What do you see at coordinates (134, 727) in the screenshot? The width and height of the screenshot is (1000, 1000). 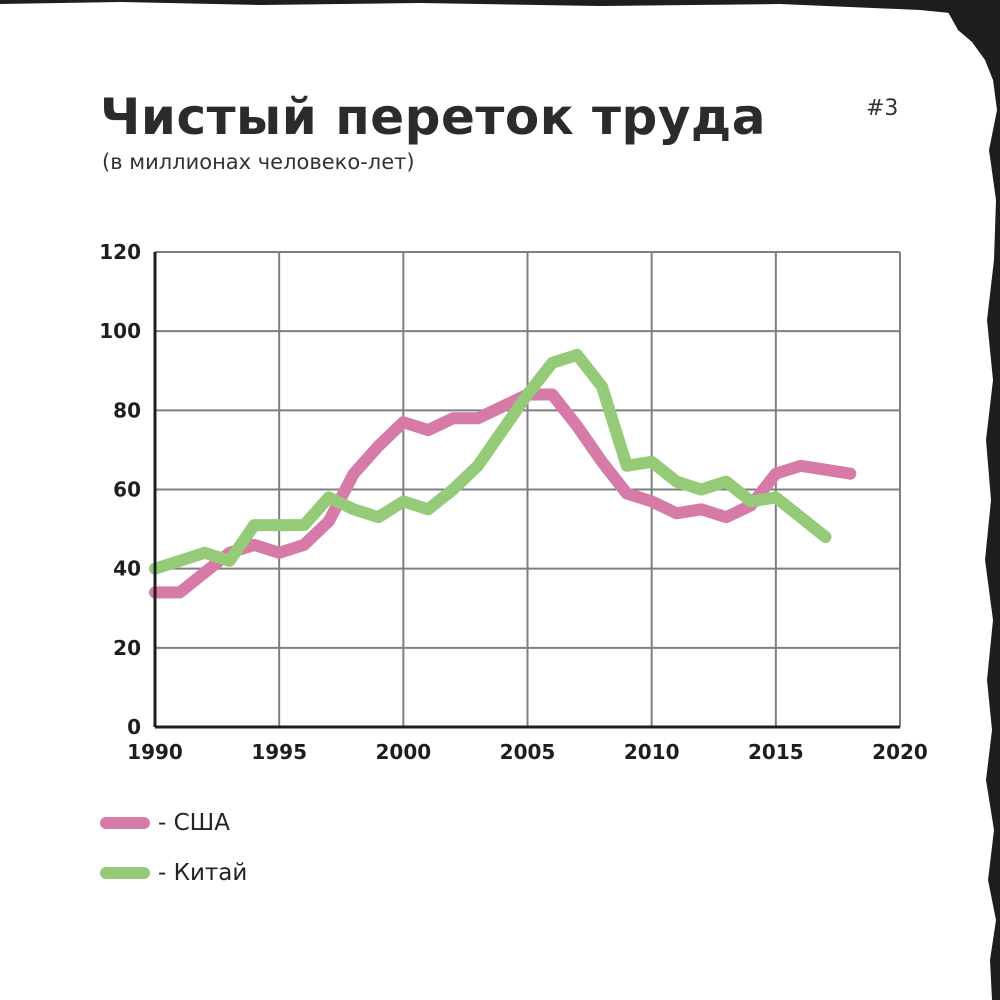 I see `y-tick-label: 0` at bounding box center [134, 727].